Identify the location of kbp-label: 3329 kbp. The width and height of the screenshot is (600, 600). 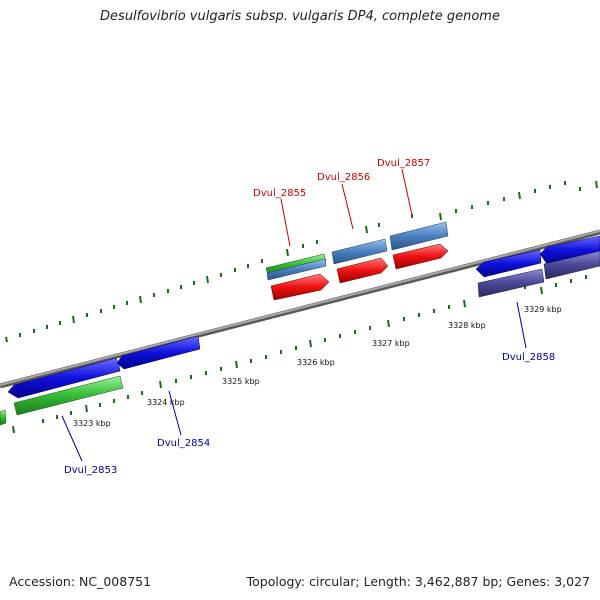
(543, 309).